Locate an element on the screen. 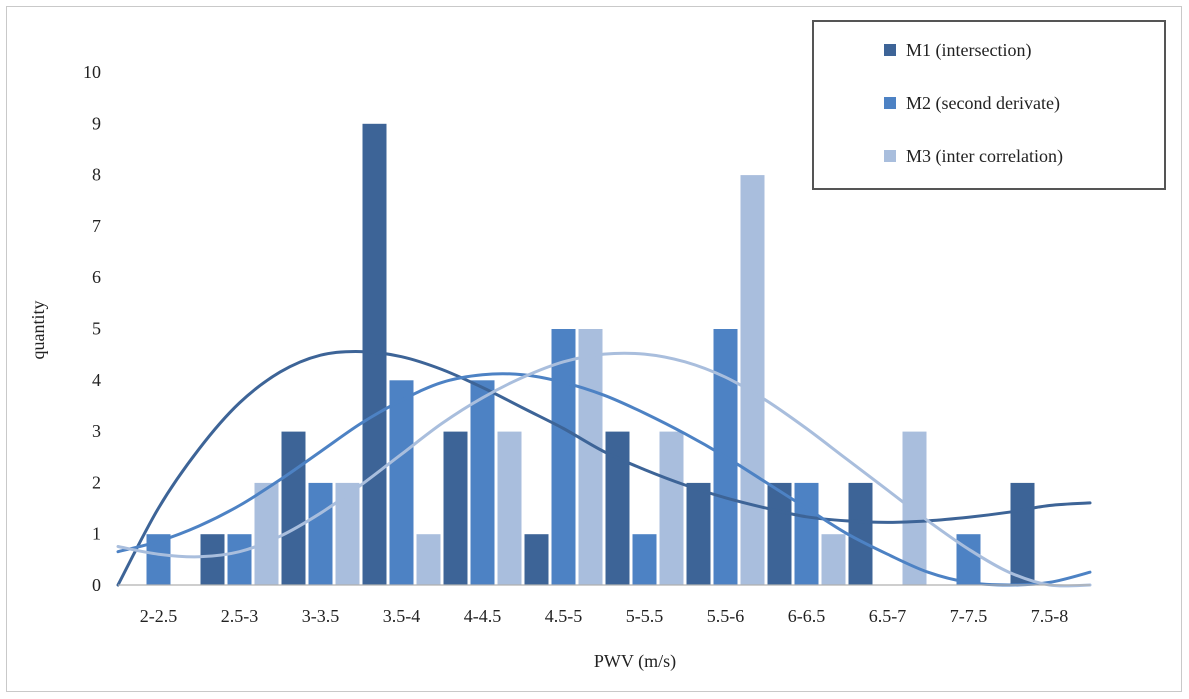  bar-s2-6-6.5 is located at coordinates (806, 533).